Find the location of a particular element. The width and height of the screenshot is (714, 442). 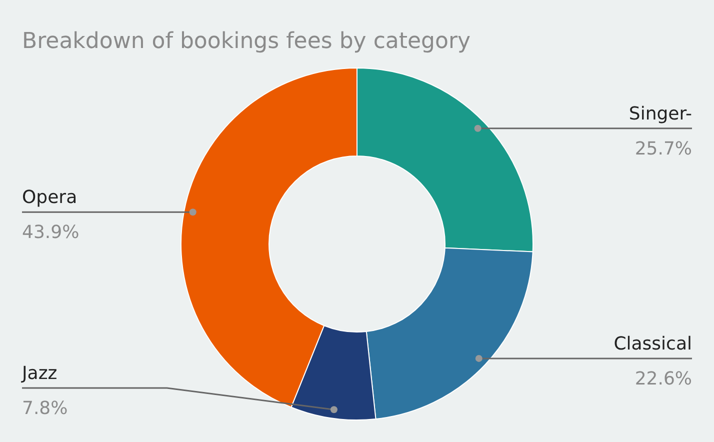

slice-label: Classical is located at coordinates (653, 343).